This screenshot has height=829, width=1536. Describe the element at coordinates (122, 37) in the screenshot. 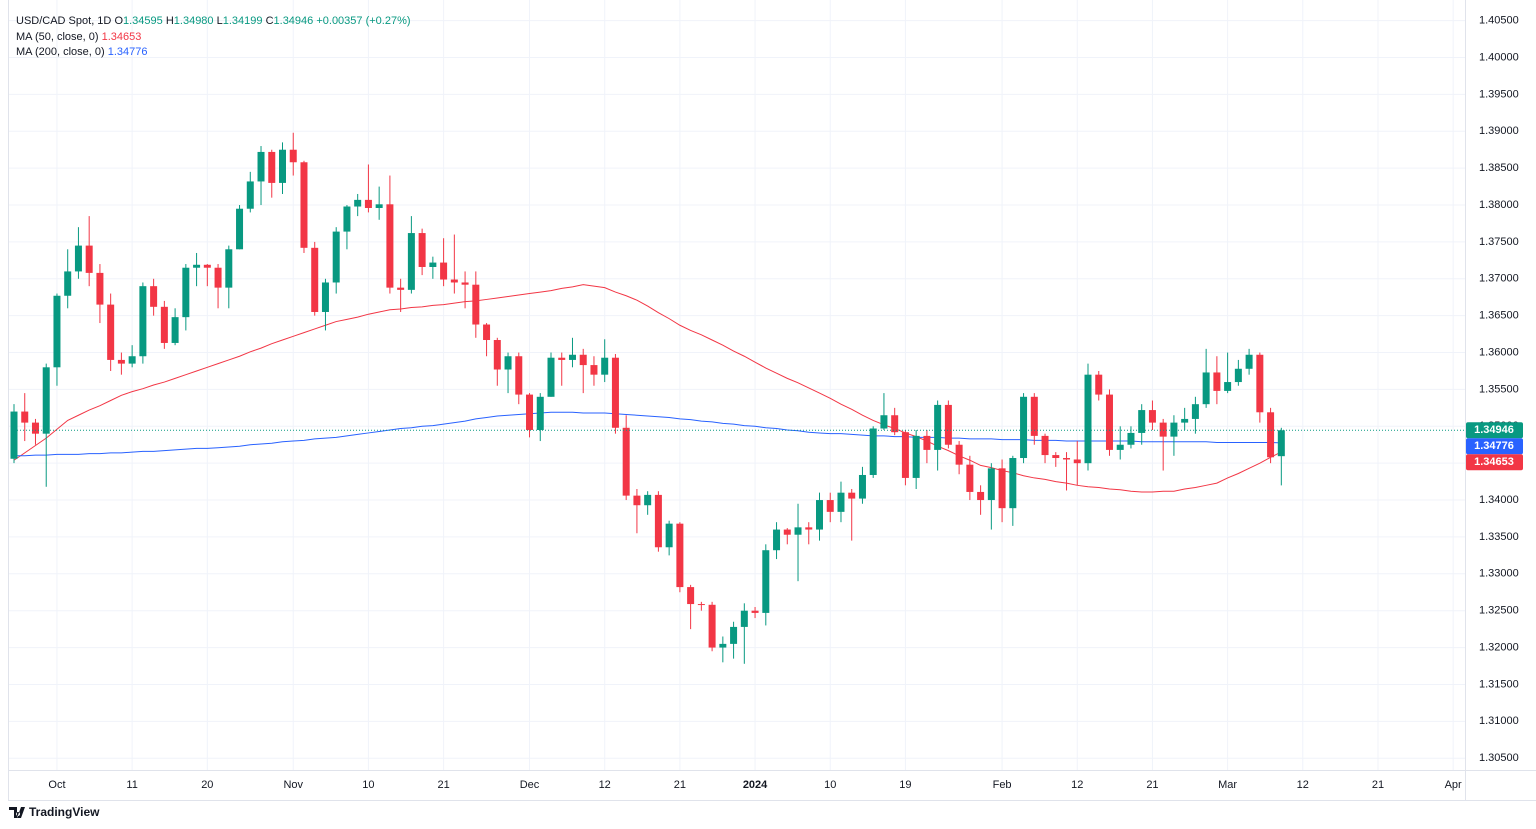

I see `series-last-value: 1.34653` at that location.